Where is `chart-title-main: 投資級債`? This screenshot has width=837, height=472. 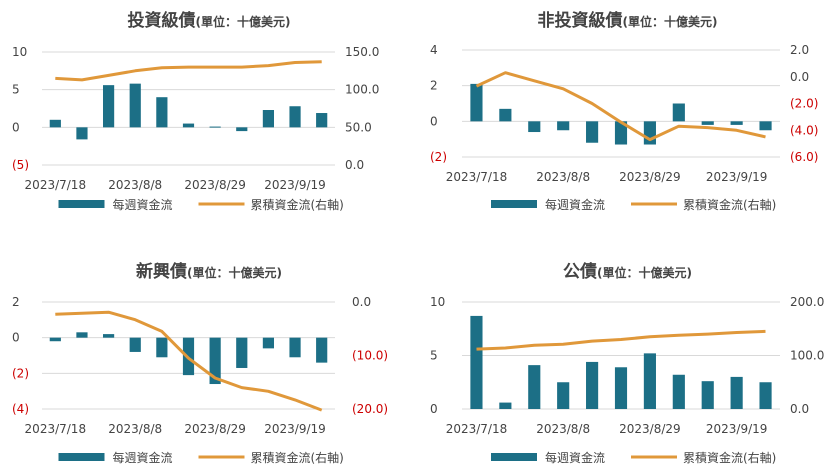
chart-title-main: 投資級債 is located at coordinates (161, 21).